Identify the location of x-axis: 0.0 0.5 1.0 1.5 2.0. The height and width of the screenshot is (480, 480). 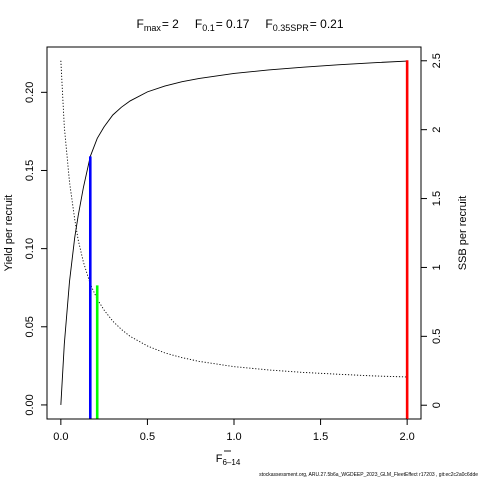
(234, 430).